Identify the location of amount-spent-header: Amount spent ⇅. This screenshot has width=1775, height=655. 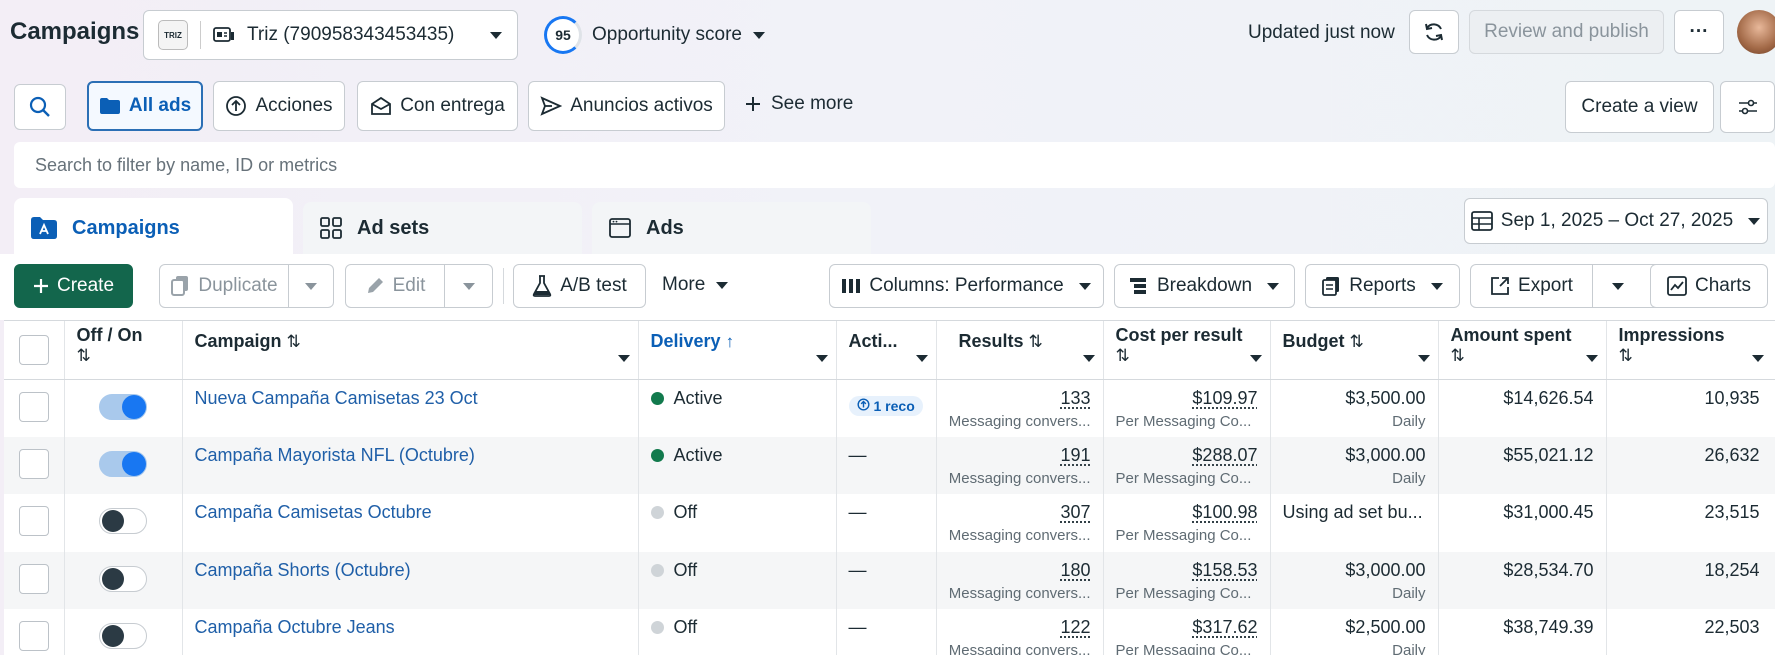
(1522, 350).